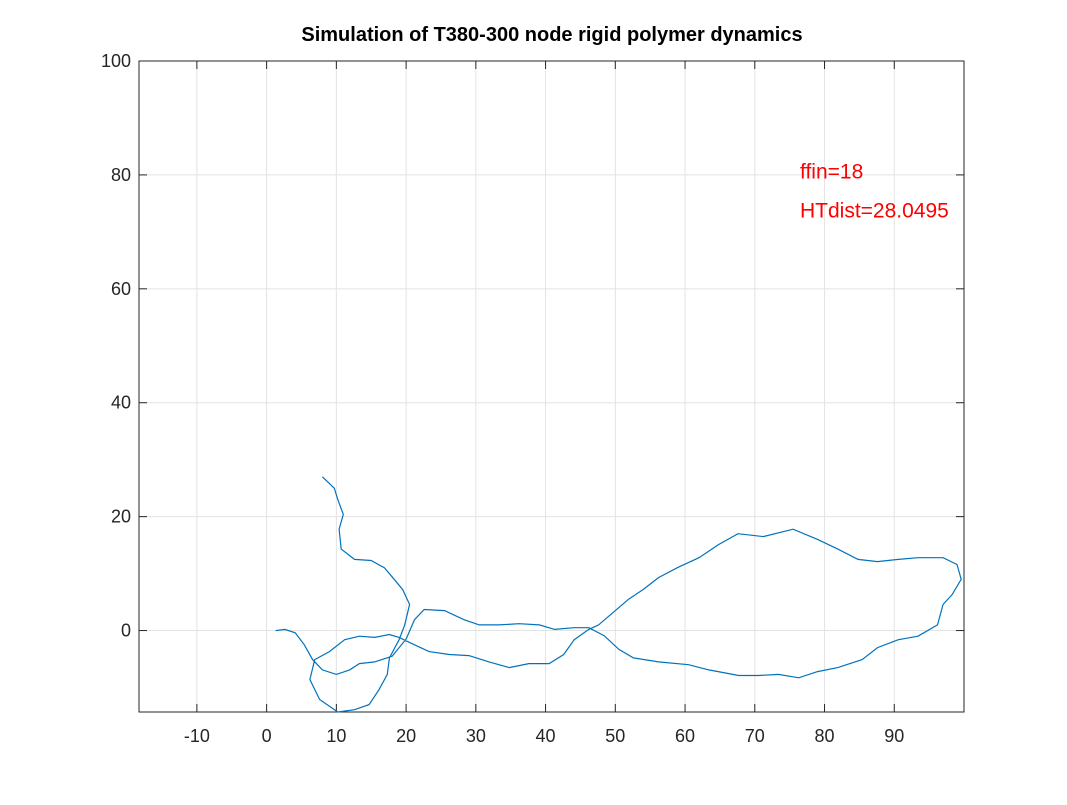  What do you see at coordinates (121, 175) in the screenshot?
I see `y-tick-label: 80` at bounding box center [121, 175].